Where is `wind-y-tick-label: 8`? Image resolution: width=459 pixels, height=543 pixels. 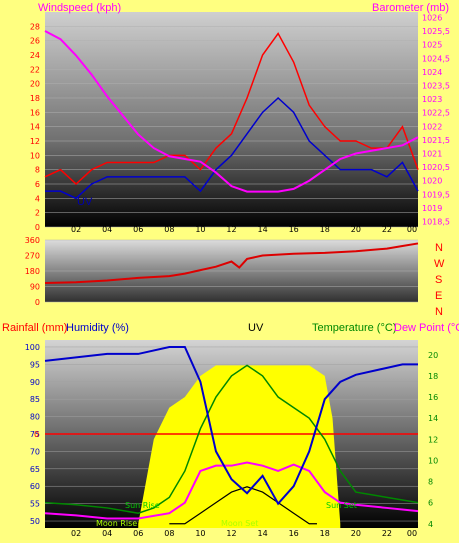
wind-y-tick-label: 8 is located at coordinates (37, 170).